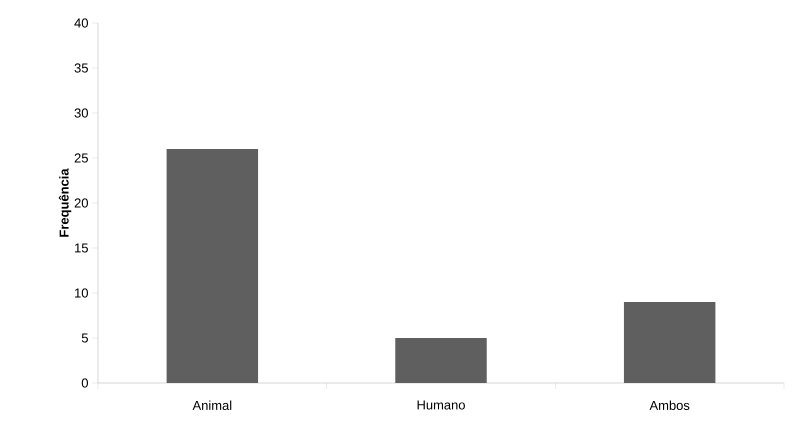 The height and width of the screenshot is (432, 792). What do you see at coordinates (670, 405) in the screenshot?
I see `x-tick-label: Ambos` at bounding box center [670, 405].